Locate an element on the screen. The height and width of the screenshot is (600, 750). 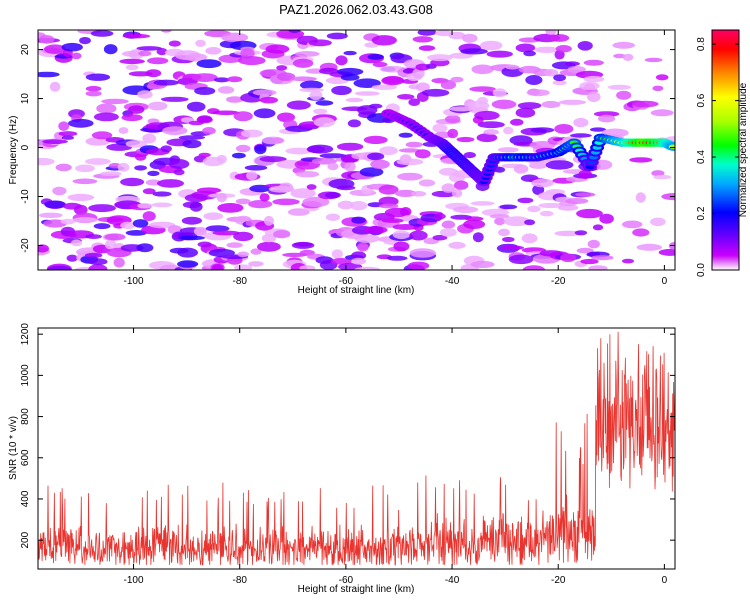
x-tick-label: -20 is located at coordinates (558, 580).